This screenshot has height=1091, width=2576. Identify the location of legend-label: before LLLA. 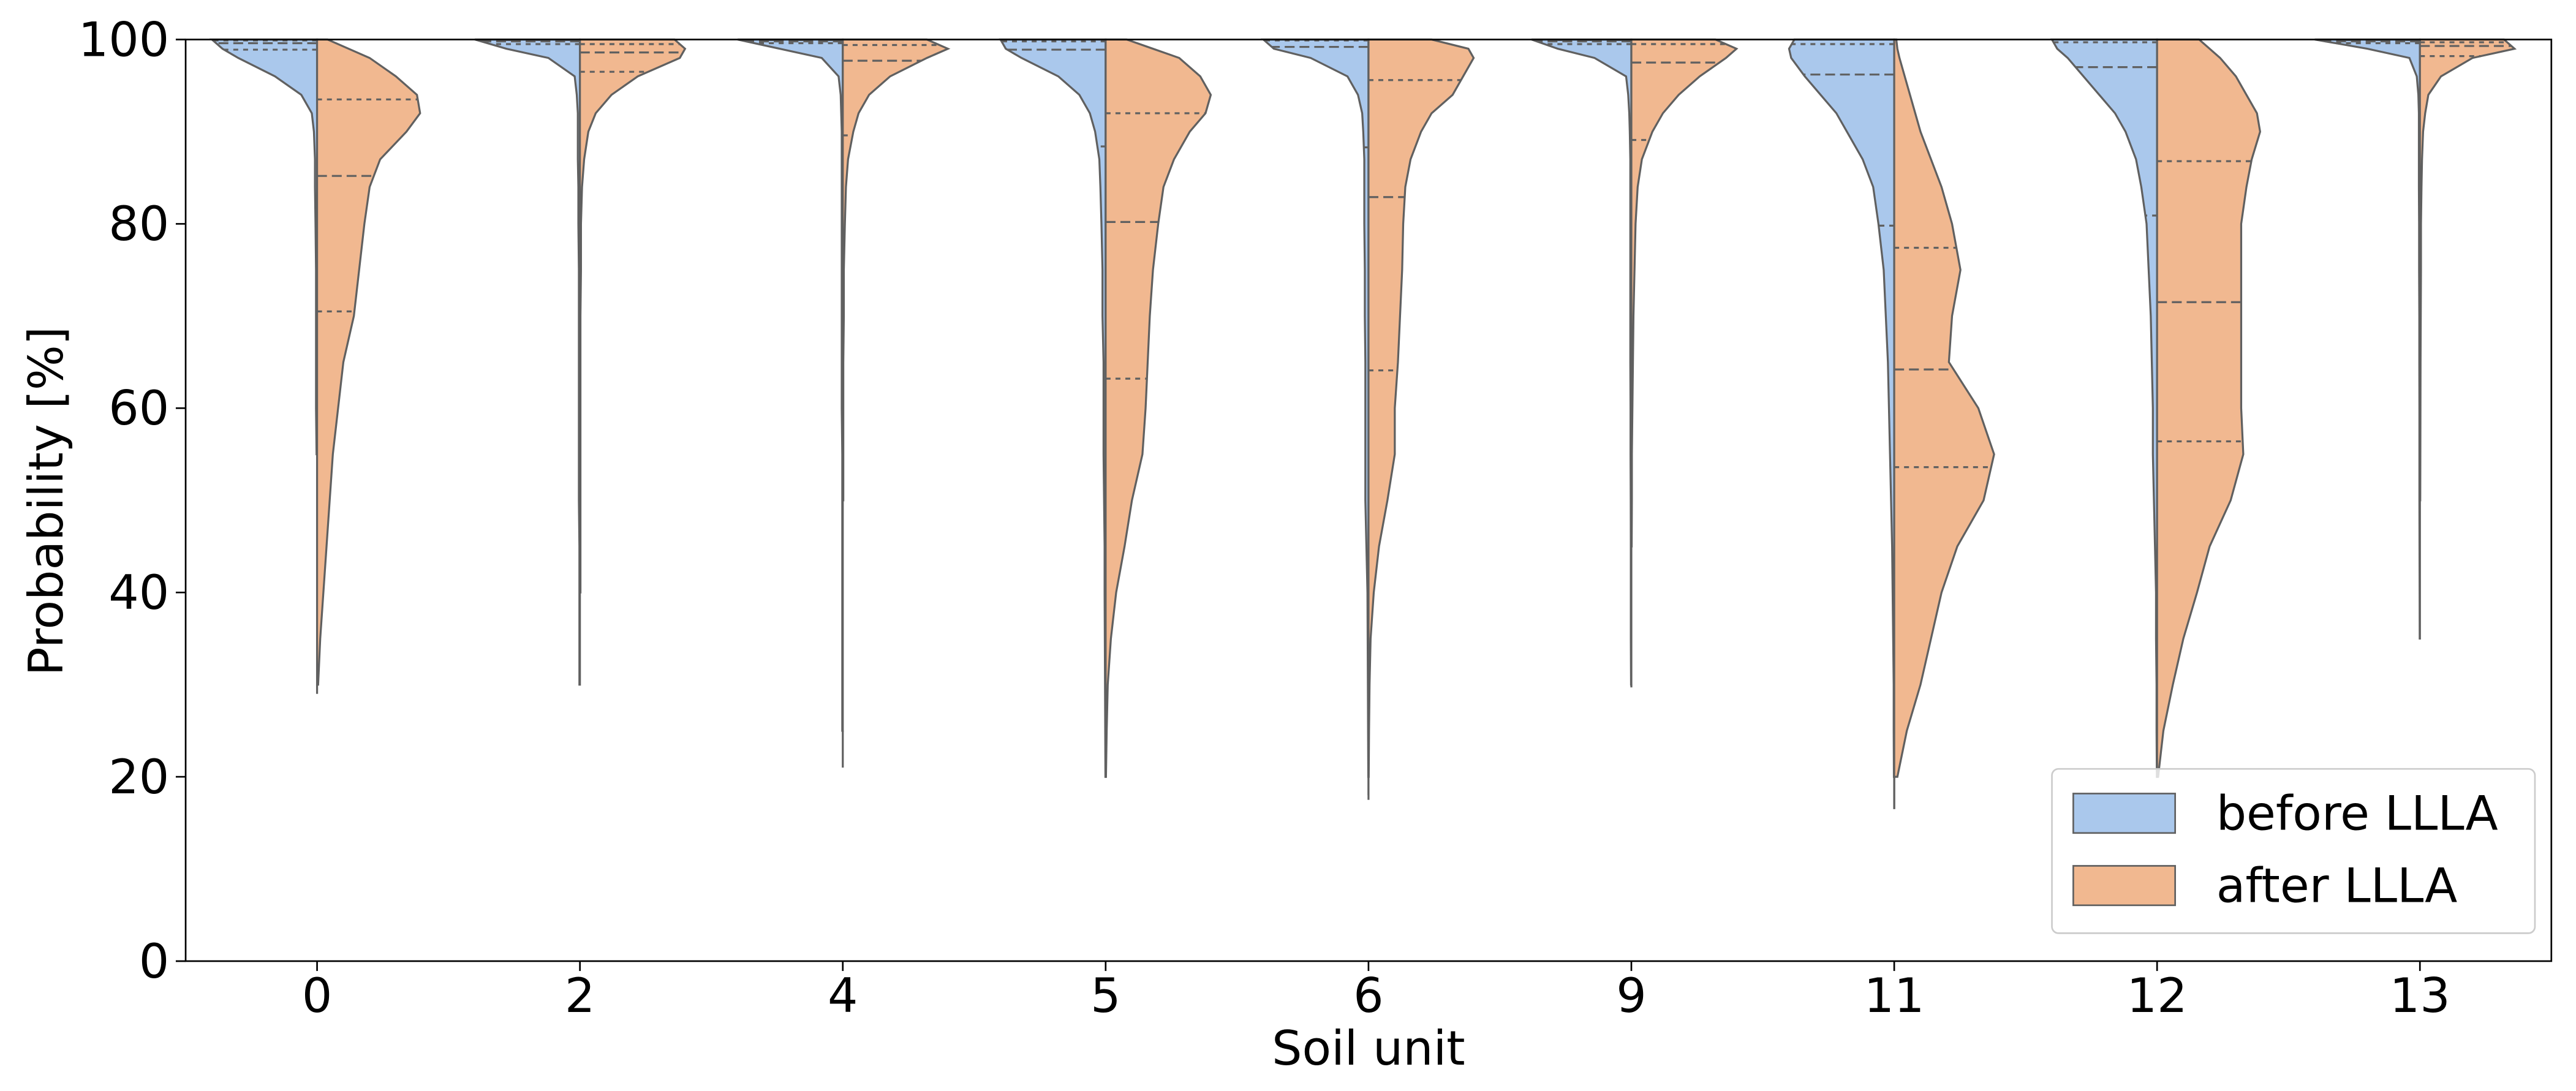
(2357, 813).